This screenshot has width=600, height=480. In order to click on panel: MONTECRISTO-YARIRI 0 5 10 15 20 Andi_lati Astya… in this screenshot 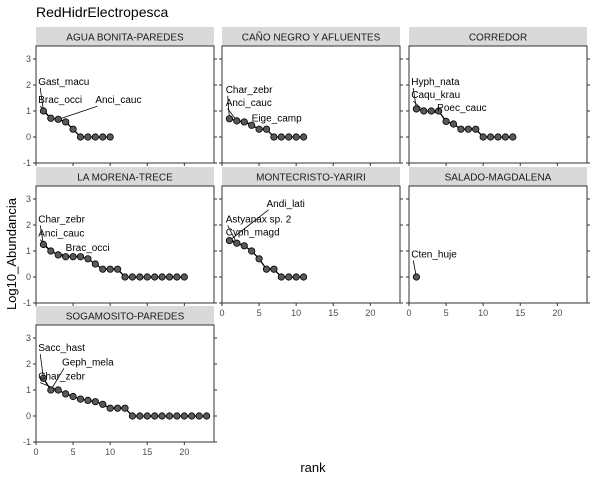, I will do `click(311, 242)`.